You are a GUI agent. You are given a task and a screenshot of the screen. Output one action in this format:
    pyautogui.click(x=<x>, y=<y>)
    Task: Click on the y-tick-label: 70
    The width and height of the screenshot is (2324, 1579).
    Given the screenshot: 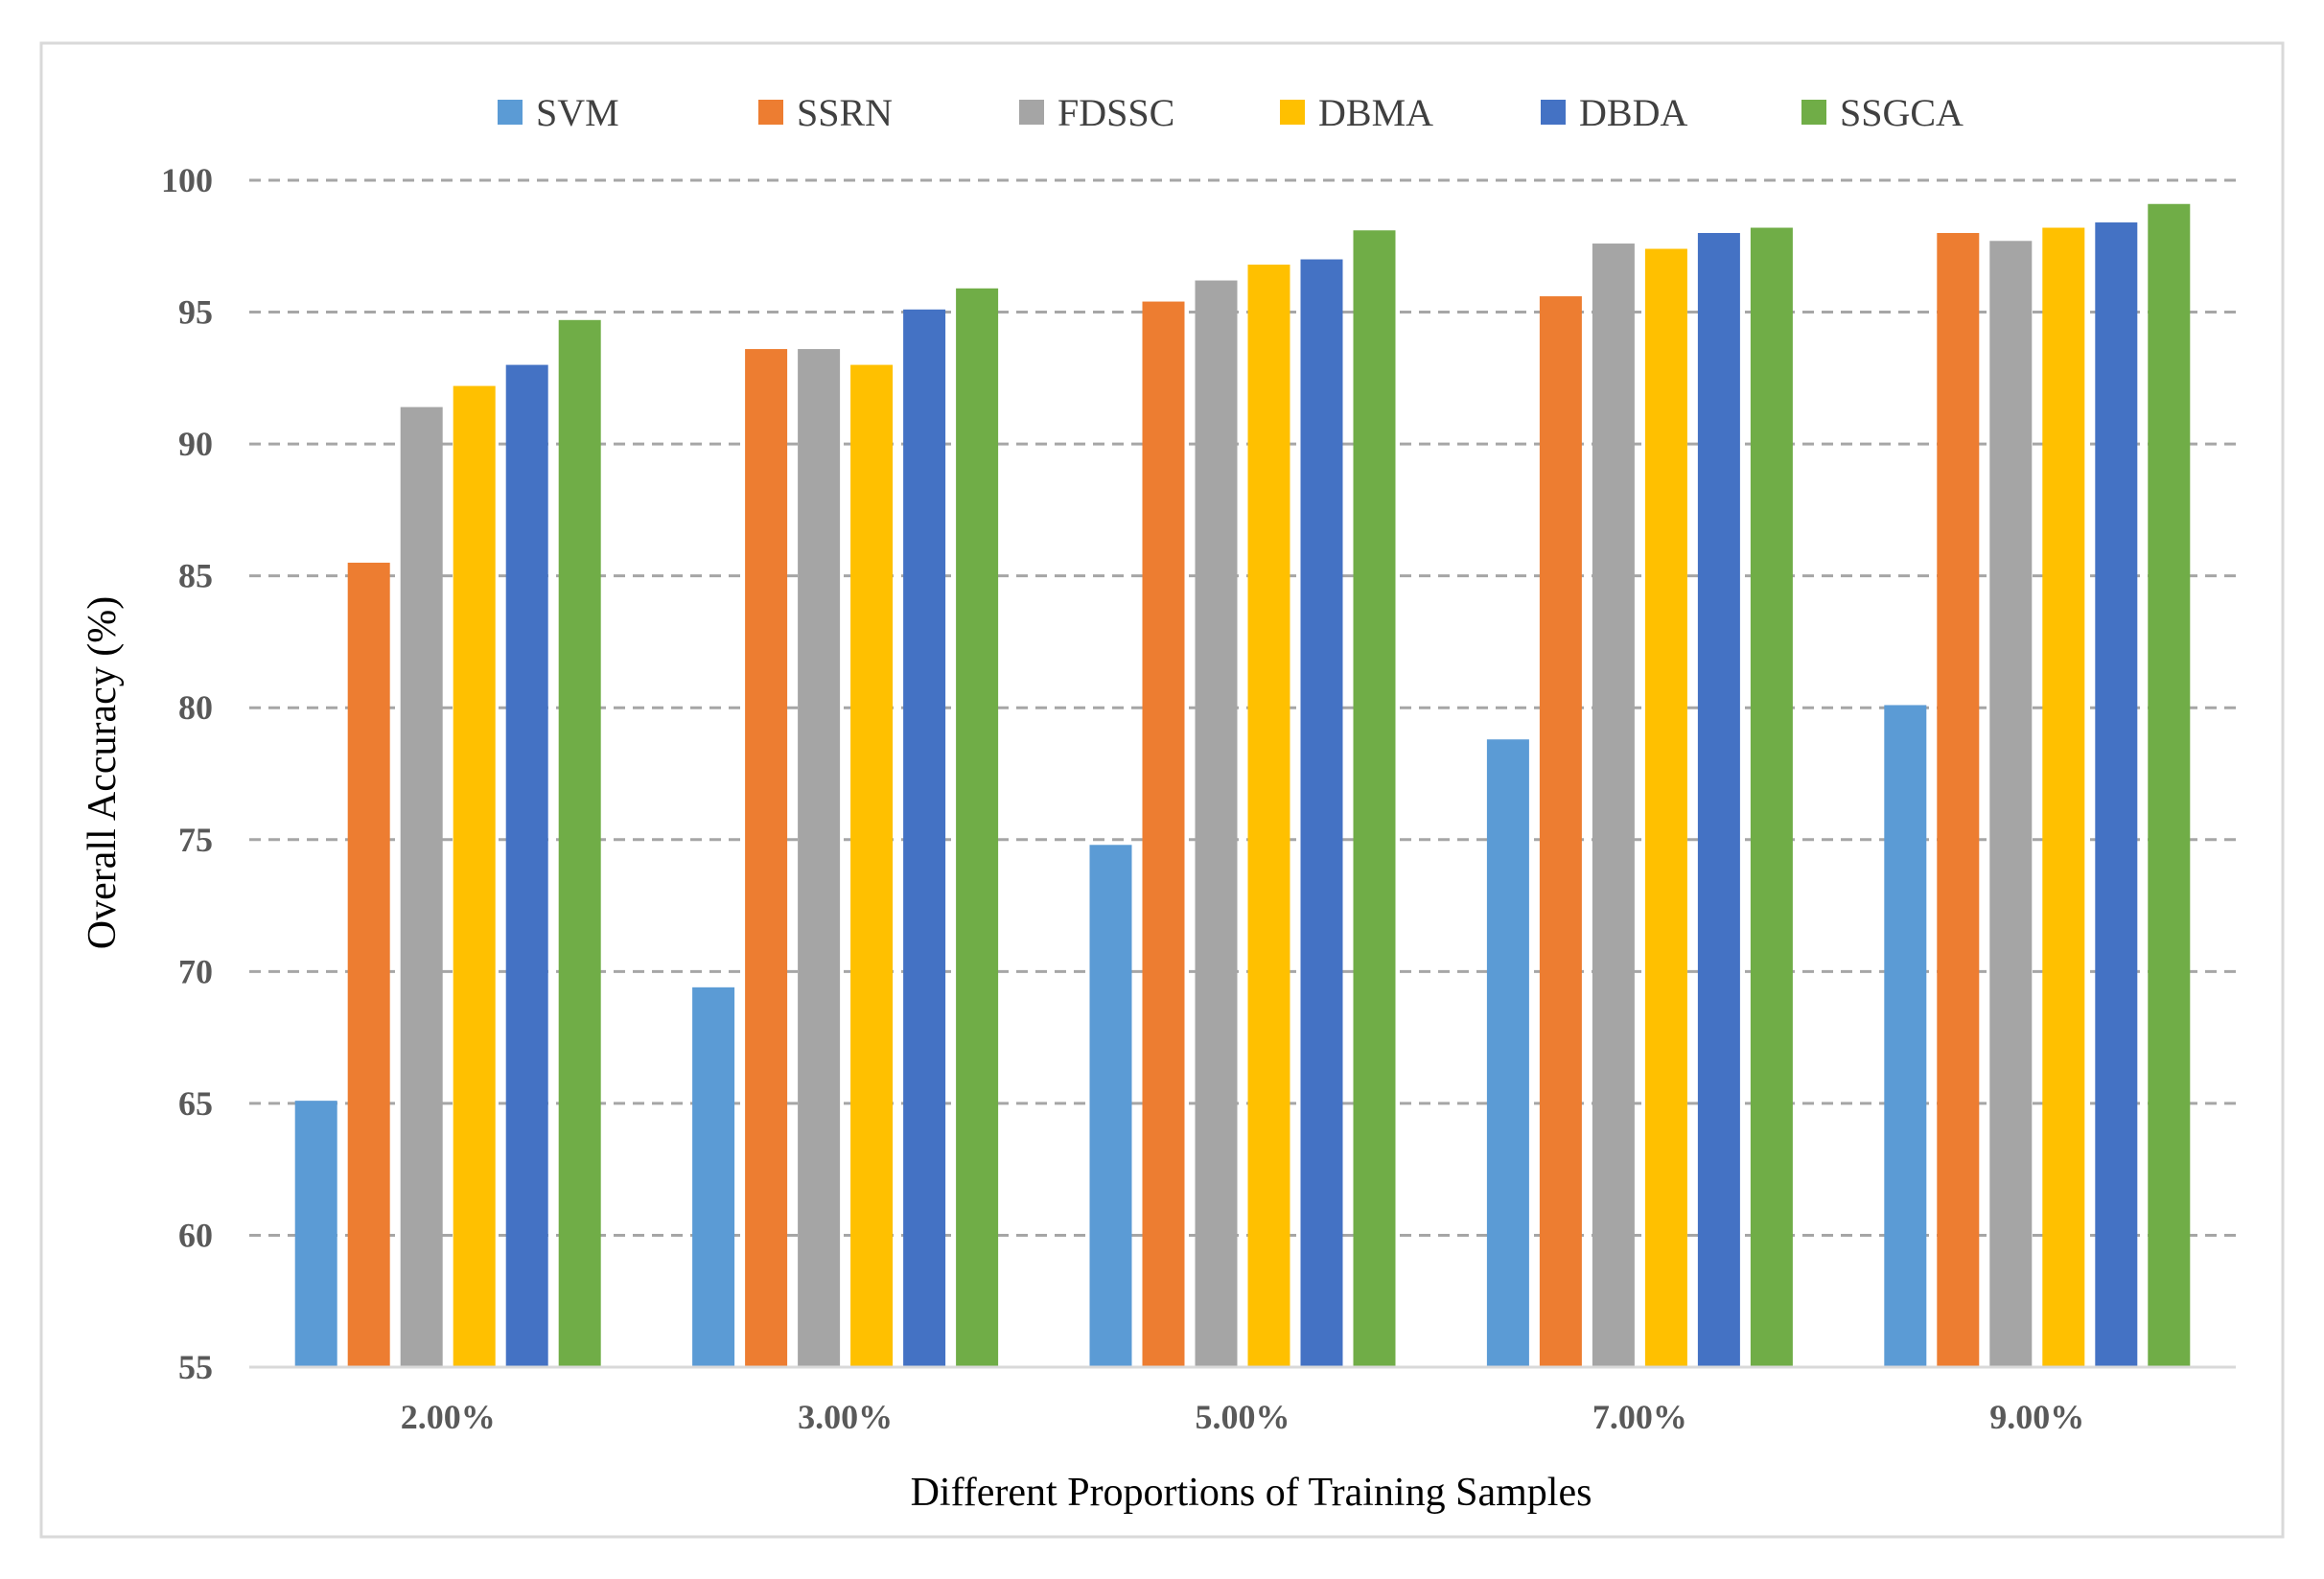 What is the action you would take?
    pyautogui.click(x=195, y=971)
    